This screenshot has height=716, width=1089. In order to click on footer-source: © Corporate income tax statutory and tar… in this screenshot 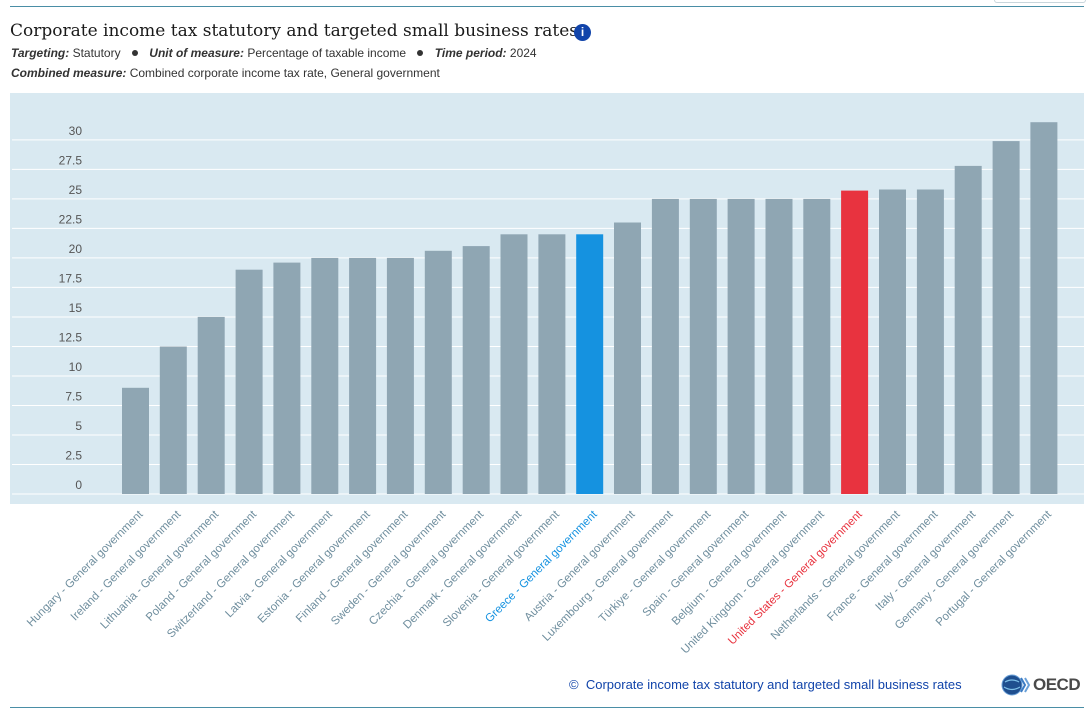, I will do `click(765, 684)`.